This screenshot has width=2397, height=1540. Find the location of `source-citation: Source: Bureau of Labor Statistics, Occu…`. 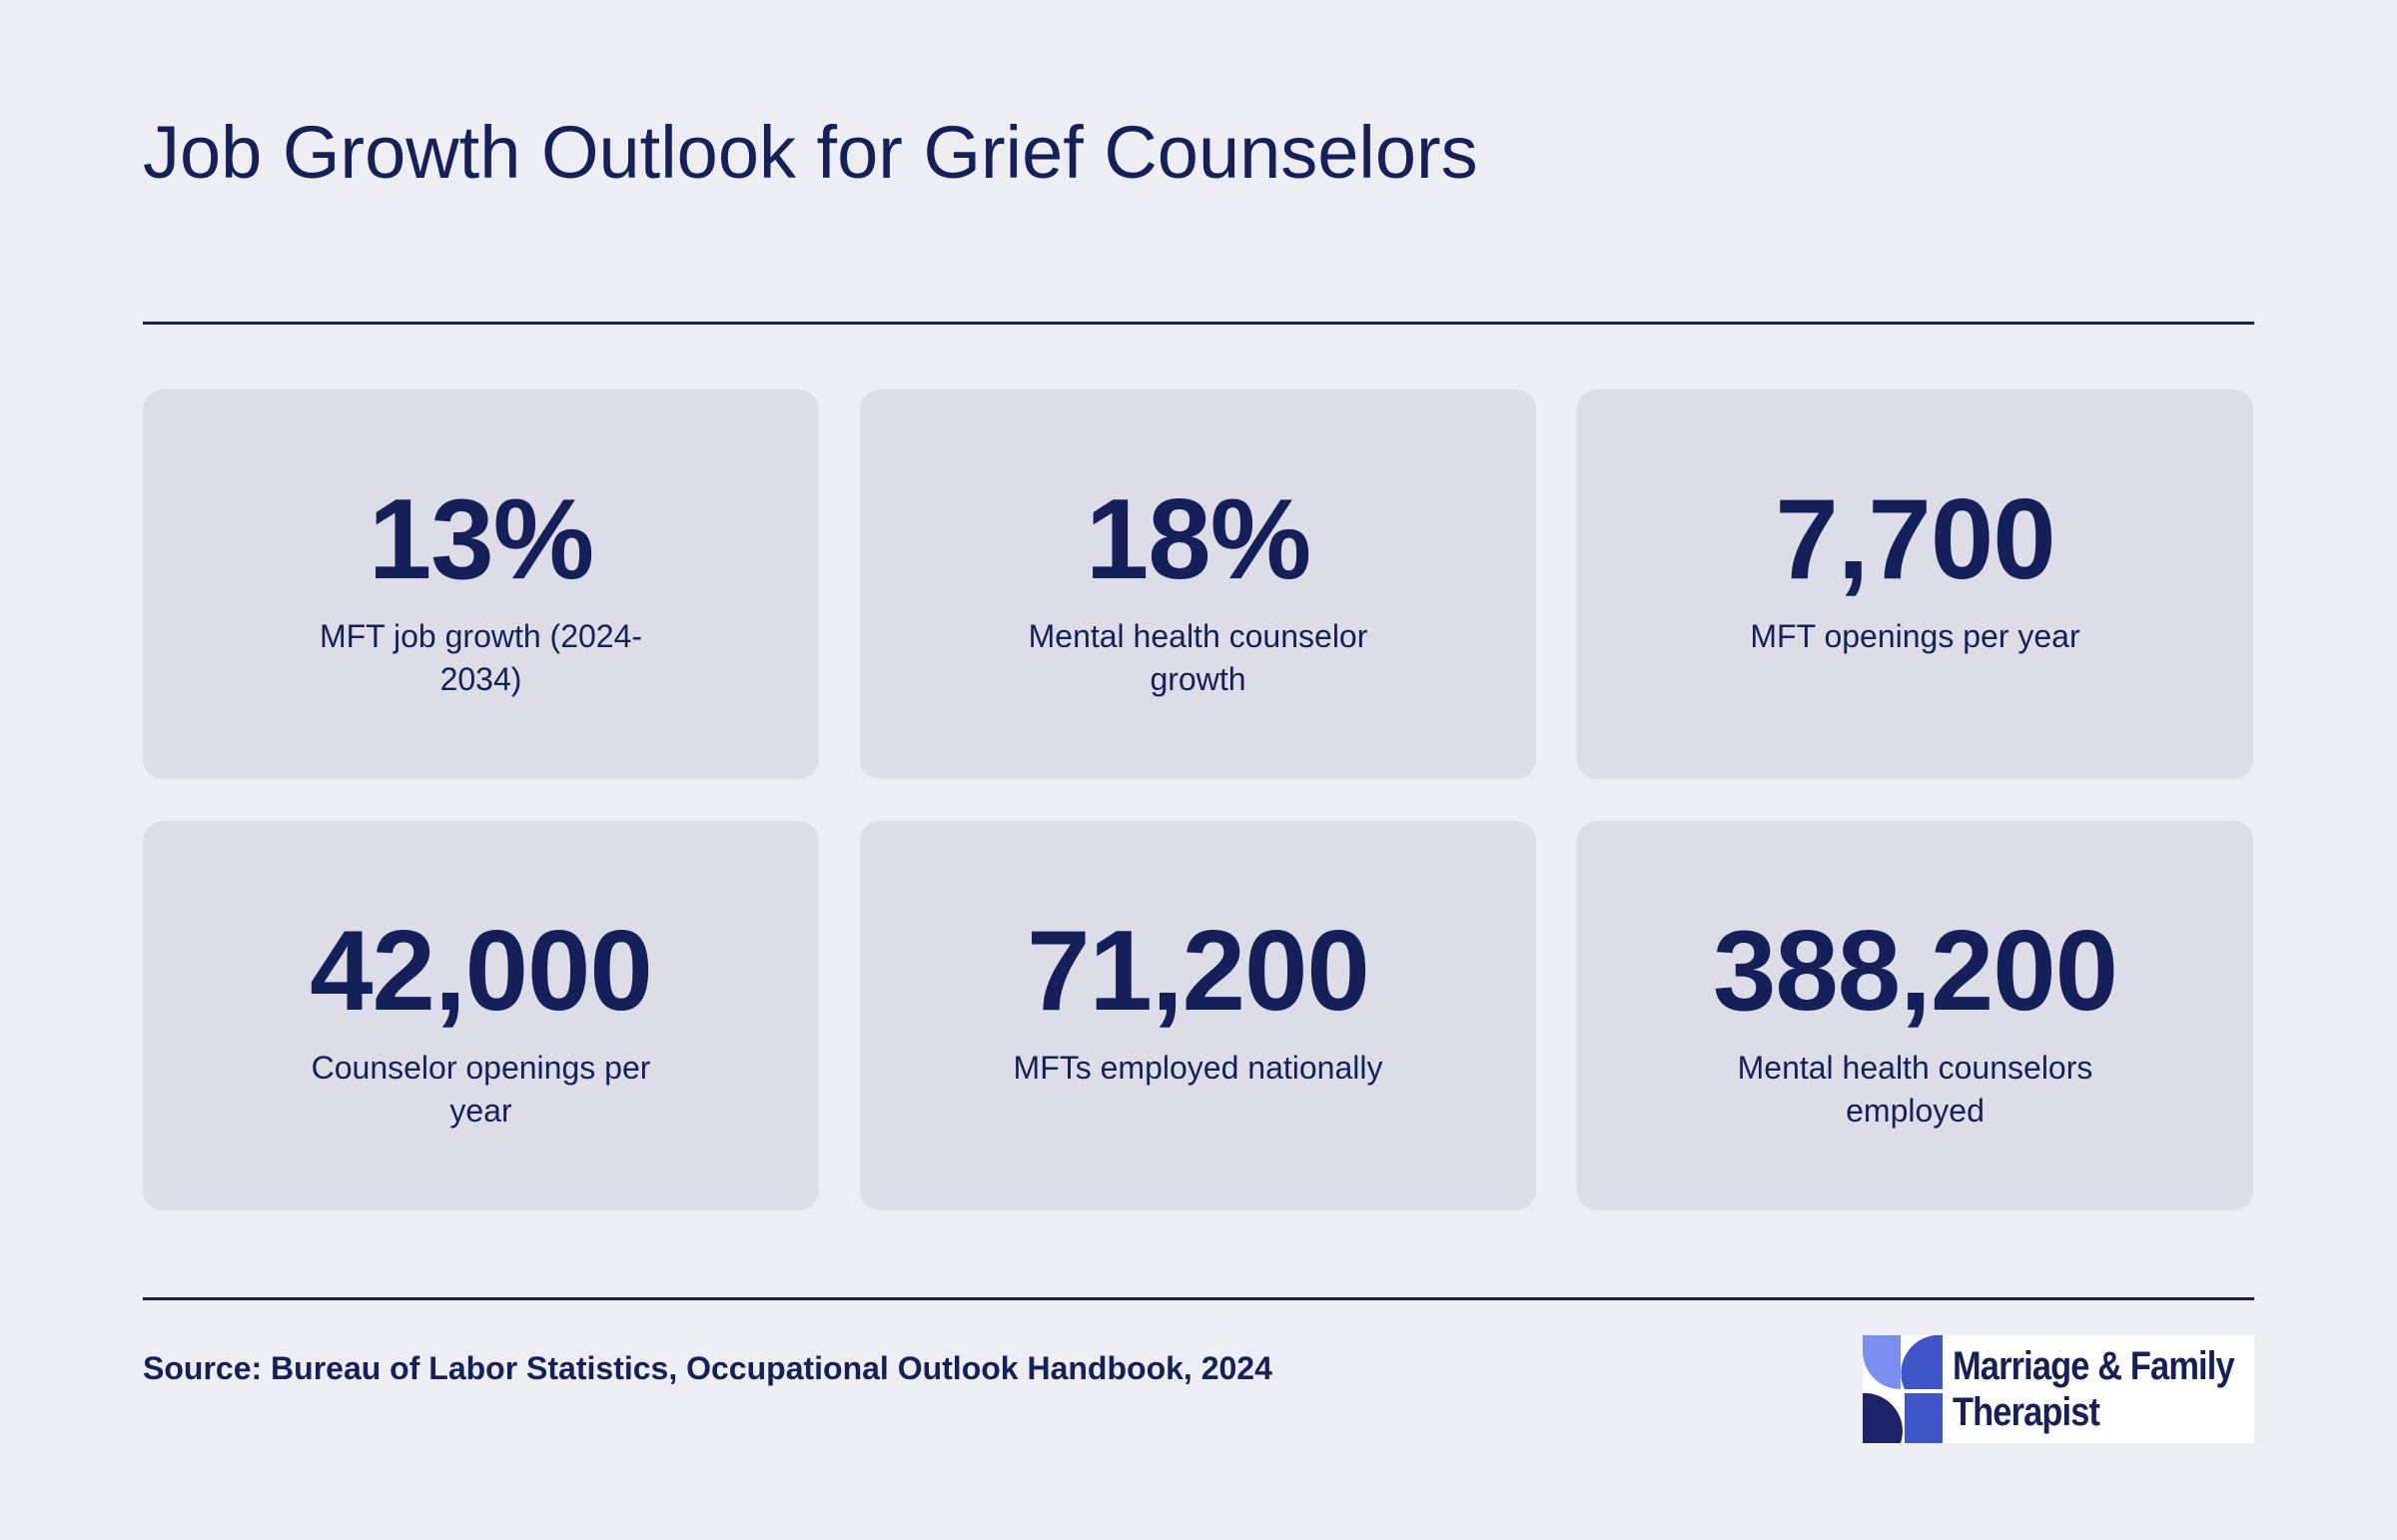

source-citation: Source: Bureau of Labor Statistics, Occu… is located at coordinates (708, 1368).